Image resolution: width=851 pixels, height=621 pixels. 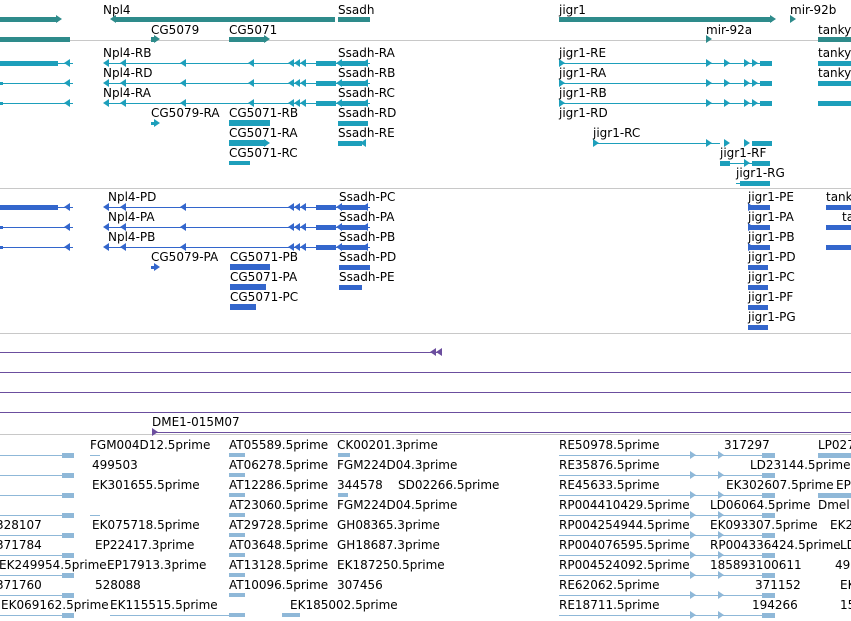 What do you see at coordinates (617, 133) in the screenshot?
I see `transcript-label: jigr1-RC` at bounding box center [617, 133].